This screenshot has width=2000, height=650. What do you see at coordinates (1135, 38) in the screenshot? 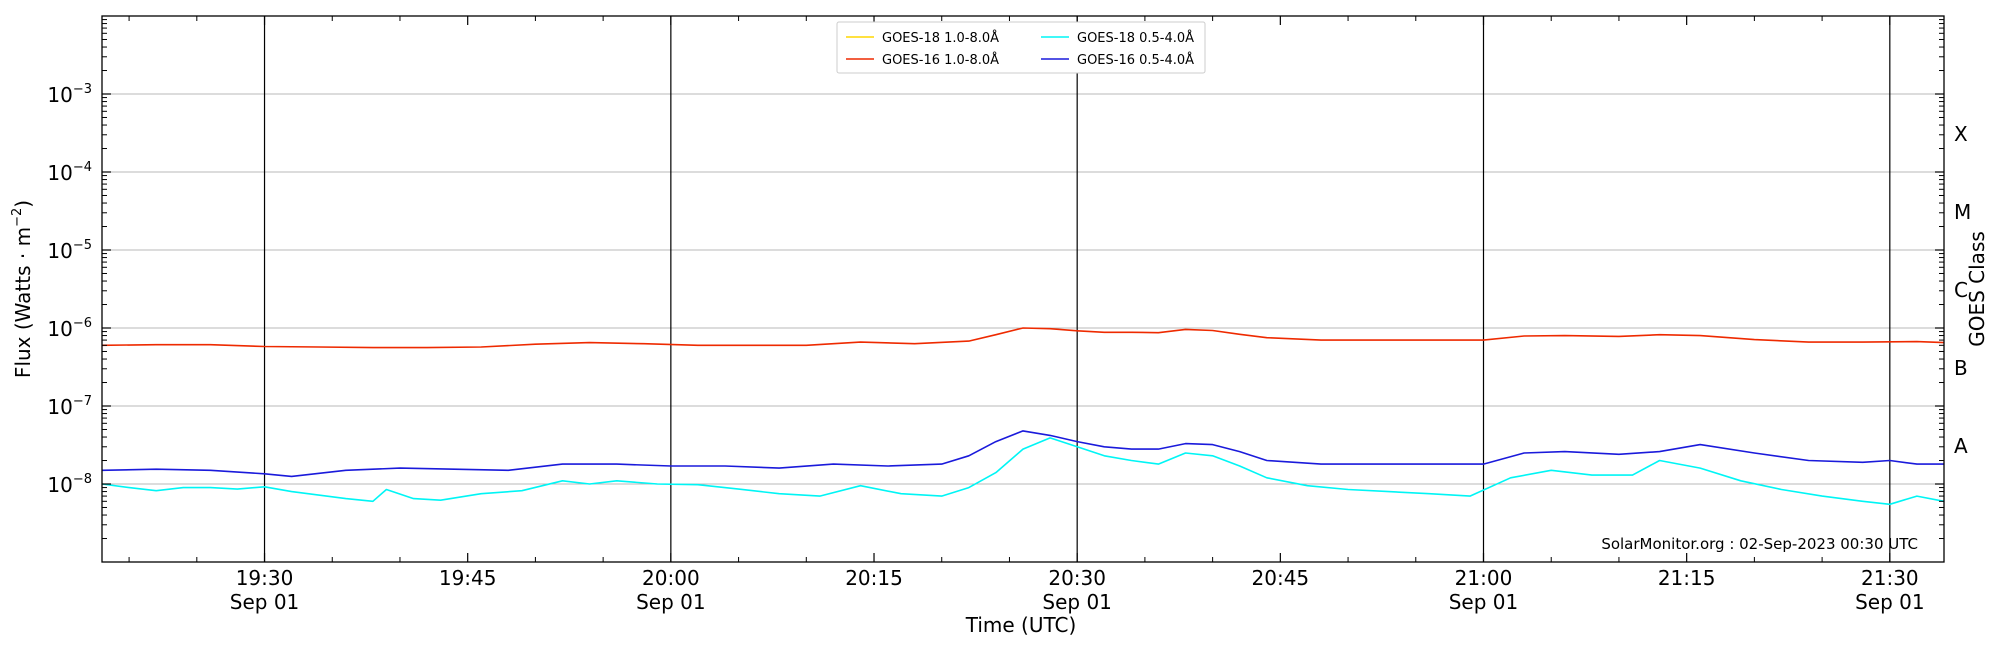
I see `legend-label: GOES-18 0.5-4.0Å` at bounding box center [1135, 38].